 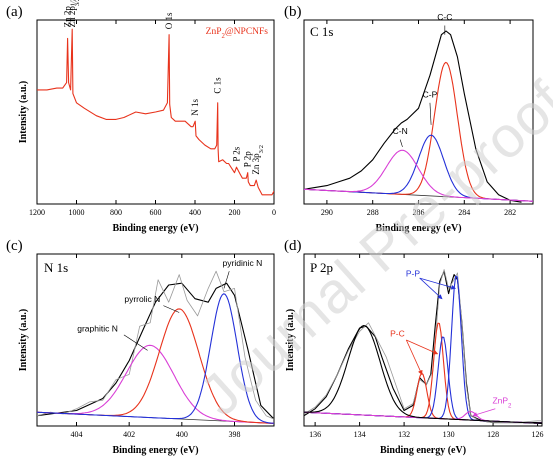 What do you see at coordinates (502, 403) in the screenshot?
I see `peak-label: ZnP2` at bounding box center [502, 403].